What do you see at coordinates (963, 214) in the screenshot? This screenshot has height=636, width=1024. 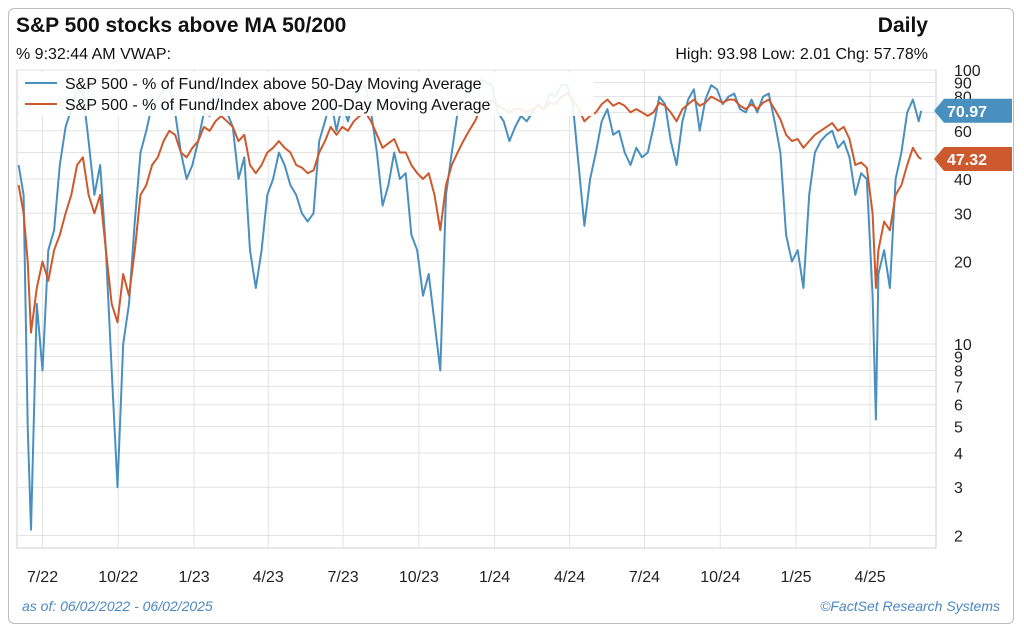 I see `y-tick-label: 30` at bounding box center [963, 214].